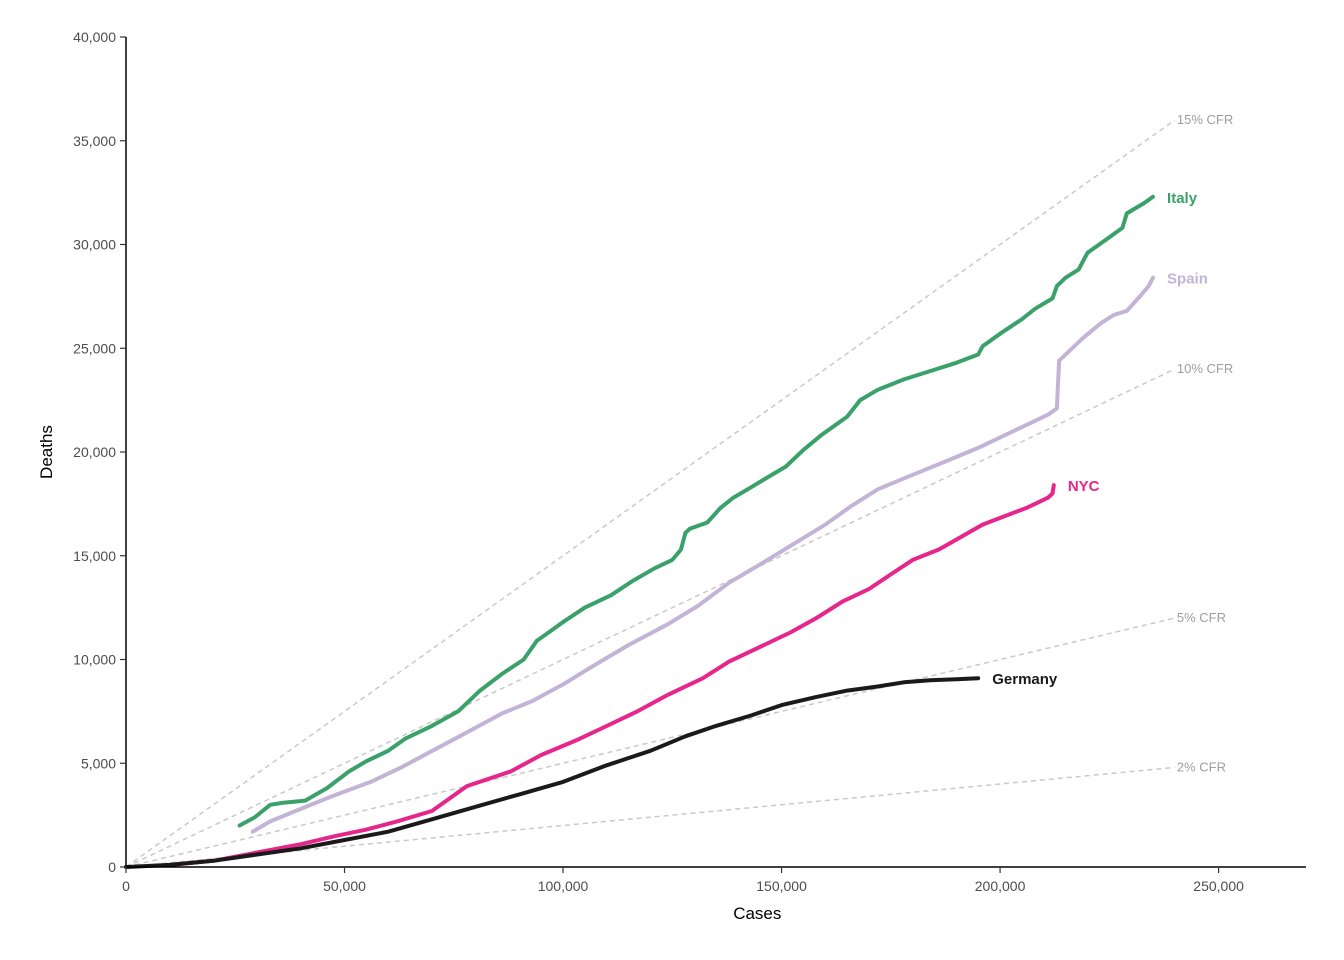 This screenshot has width=1344, height=960. I want to click on y-tick-label: 30,000, so click(94, 245).